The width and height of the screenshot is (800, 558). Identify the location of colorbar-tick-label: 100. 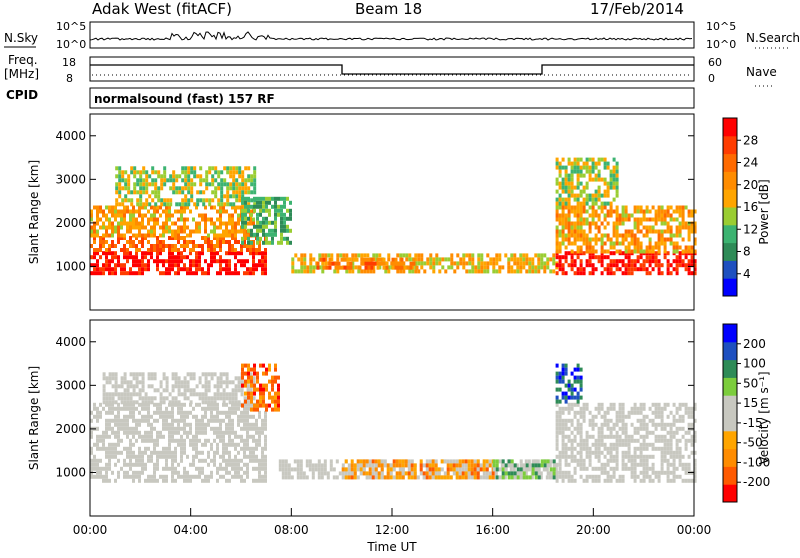
(754, 364).